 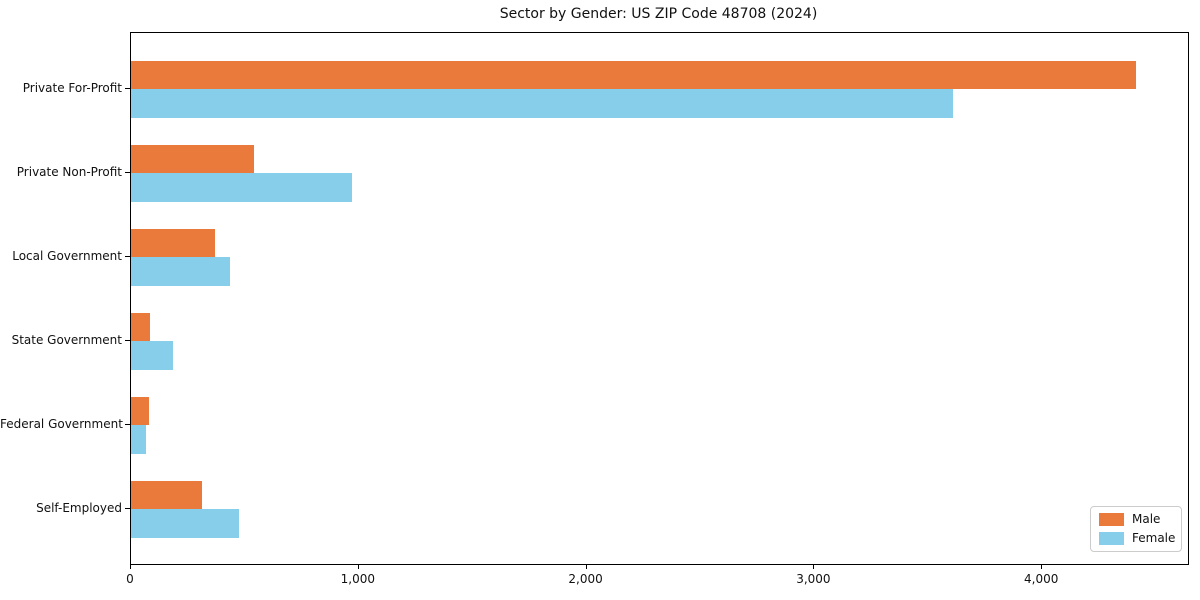 I want to click on x-tick-label-0: 0, so click(x=130, y=579).